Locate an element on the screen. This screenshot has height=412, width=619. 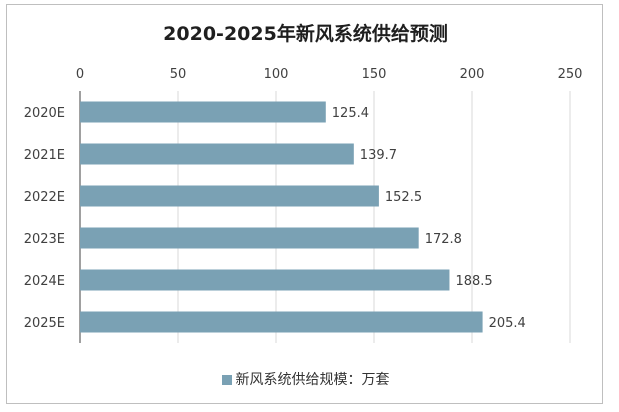
y-tick-label: 2023E is located at coordinates (44, 239).